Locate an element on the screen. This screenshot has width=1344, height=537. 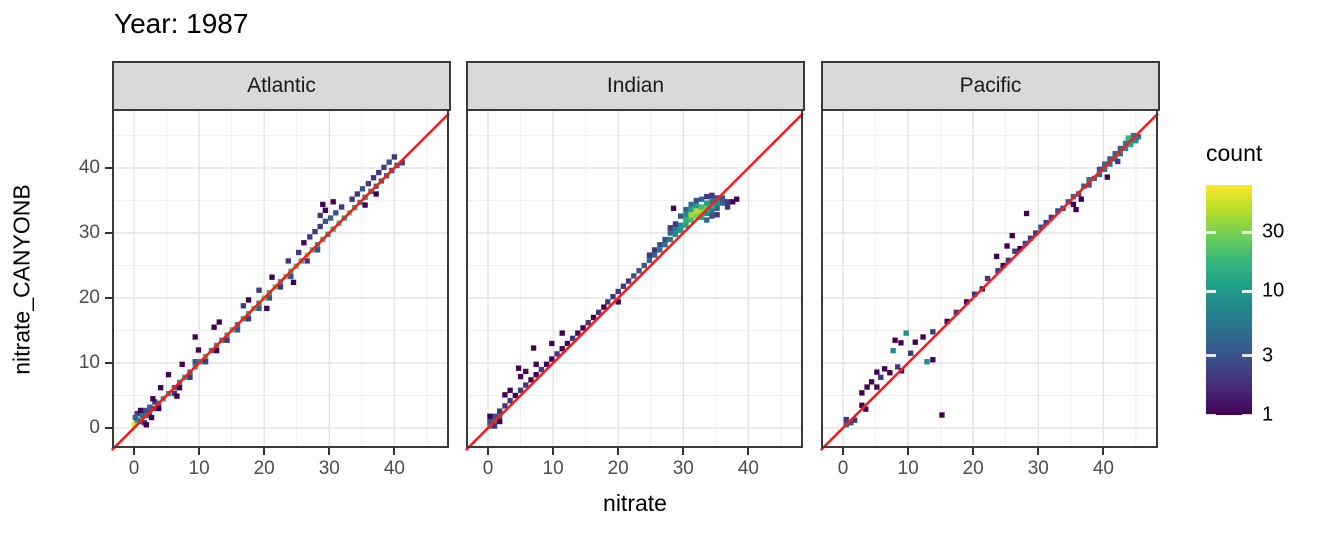
legend-colorbar: count 30 10 3 1 is located at coordinates (1269, 283).